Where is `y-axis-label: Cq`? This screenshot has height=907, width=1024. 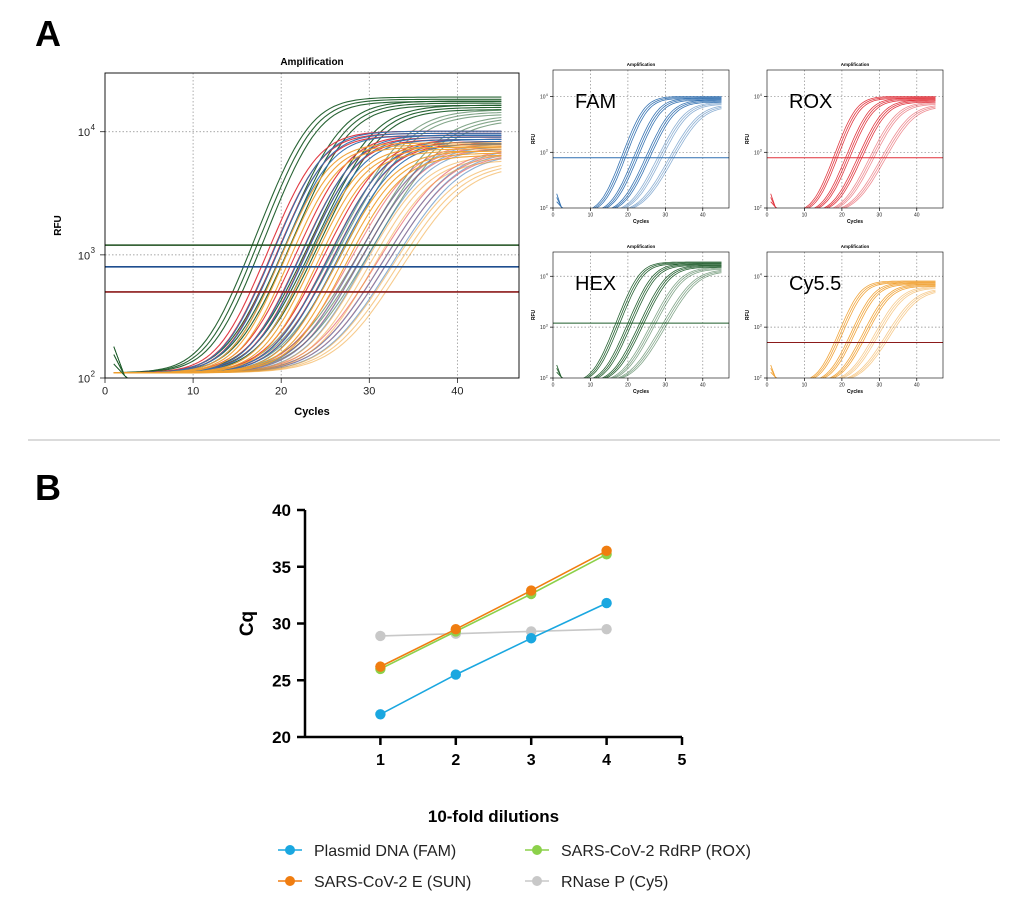 y-axis-label: Cq is located at coordinates (247, 623).